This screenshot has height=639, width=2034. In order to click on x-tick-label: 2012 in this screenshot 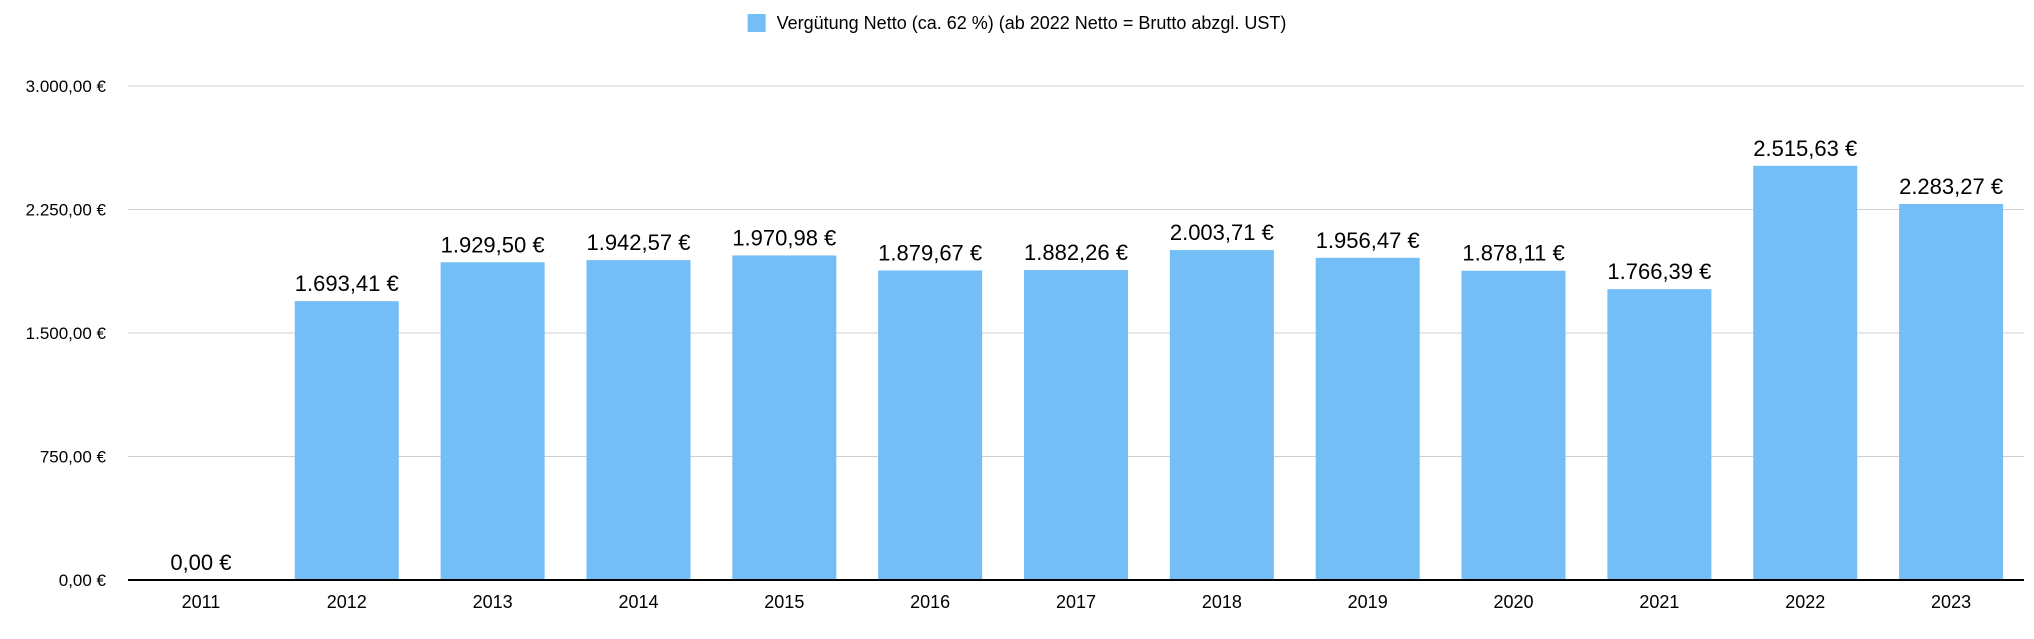, I will do `click(347, 602)`.